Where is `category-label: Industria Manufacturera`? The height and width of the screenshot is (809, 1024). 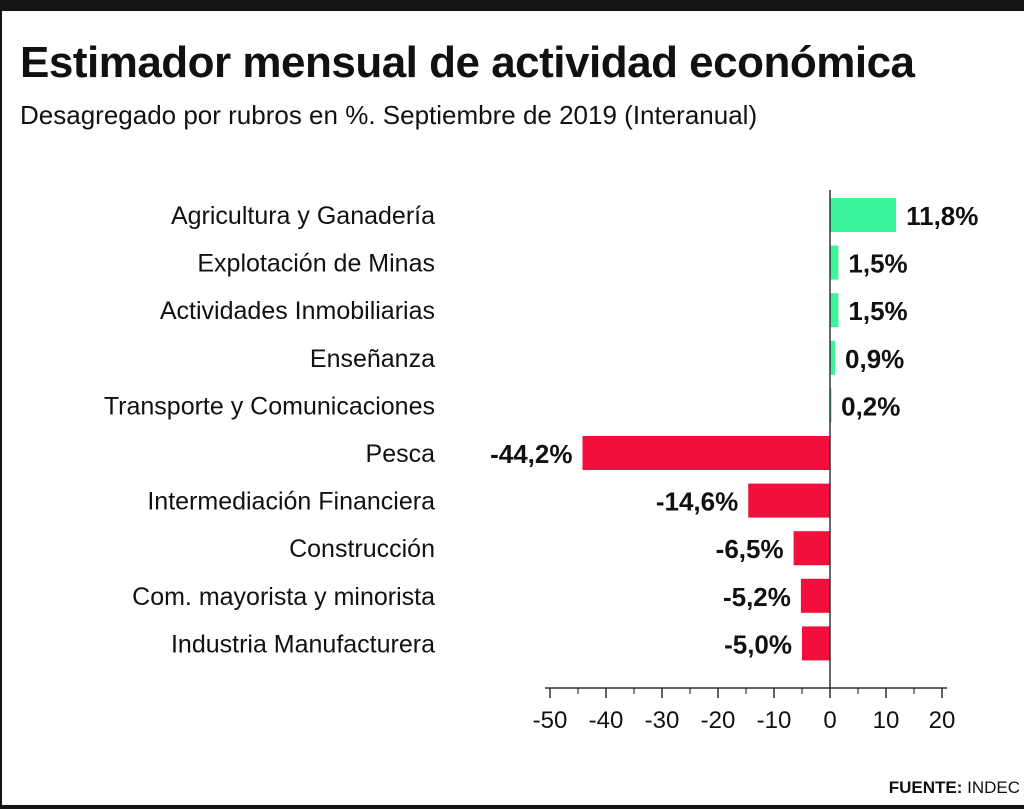 category-label: Industria Manufacturera is located at coordinates (303, 644).